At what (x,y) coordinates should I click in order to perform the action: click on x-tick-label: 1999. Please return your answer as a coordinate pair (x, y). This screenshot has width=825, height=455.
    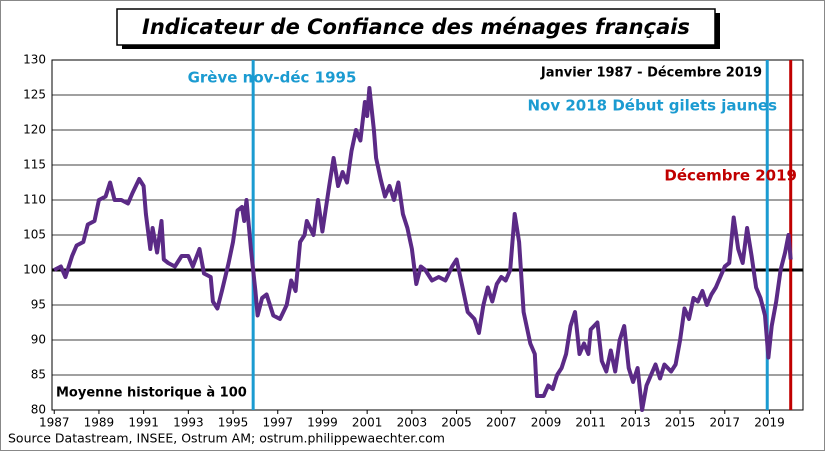
    Looking at the image, I should click on (322, 423).